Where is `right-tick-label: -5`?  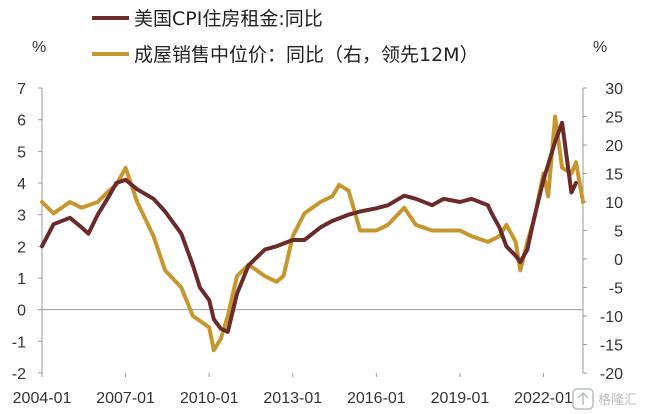 right-tick-label: -5 is located at coordinates (616, 289).